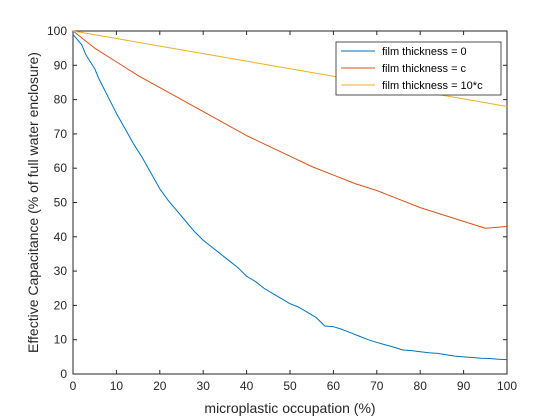  What do you see at coordinates (57, 31) in the screenshot?
I see `y-tick-label: 100` at bounding box center [57, 31].